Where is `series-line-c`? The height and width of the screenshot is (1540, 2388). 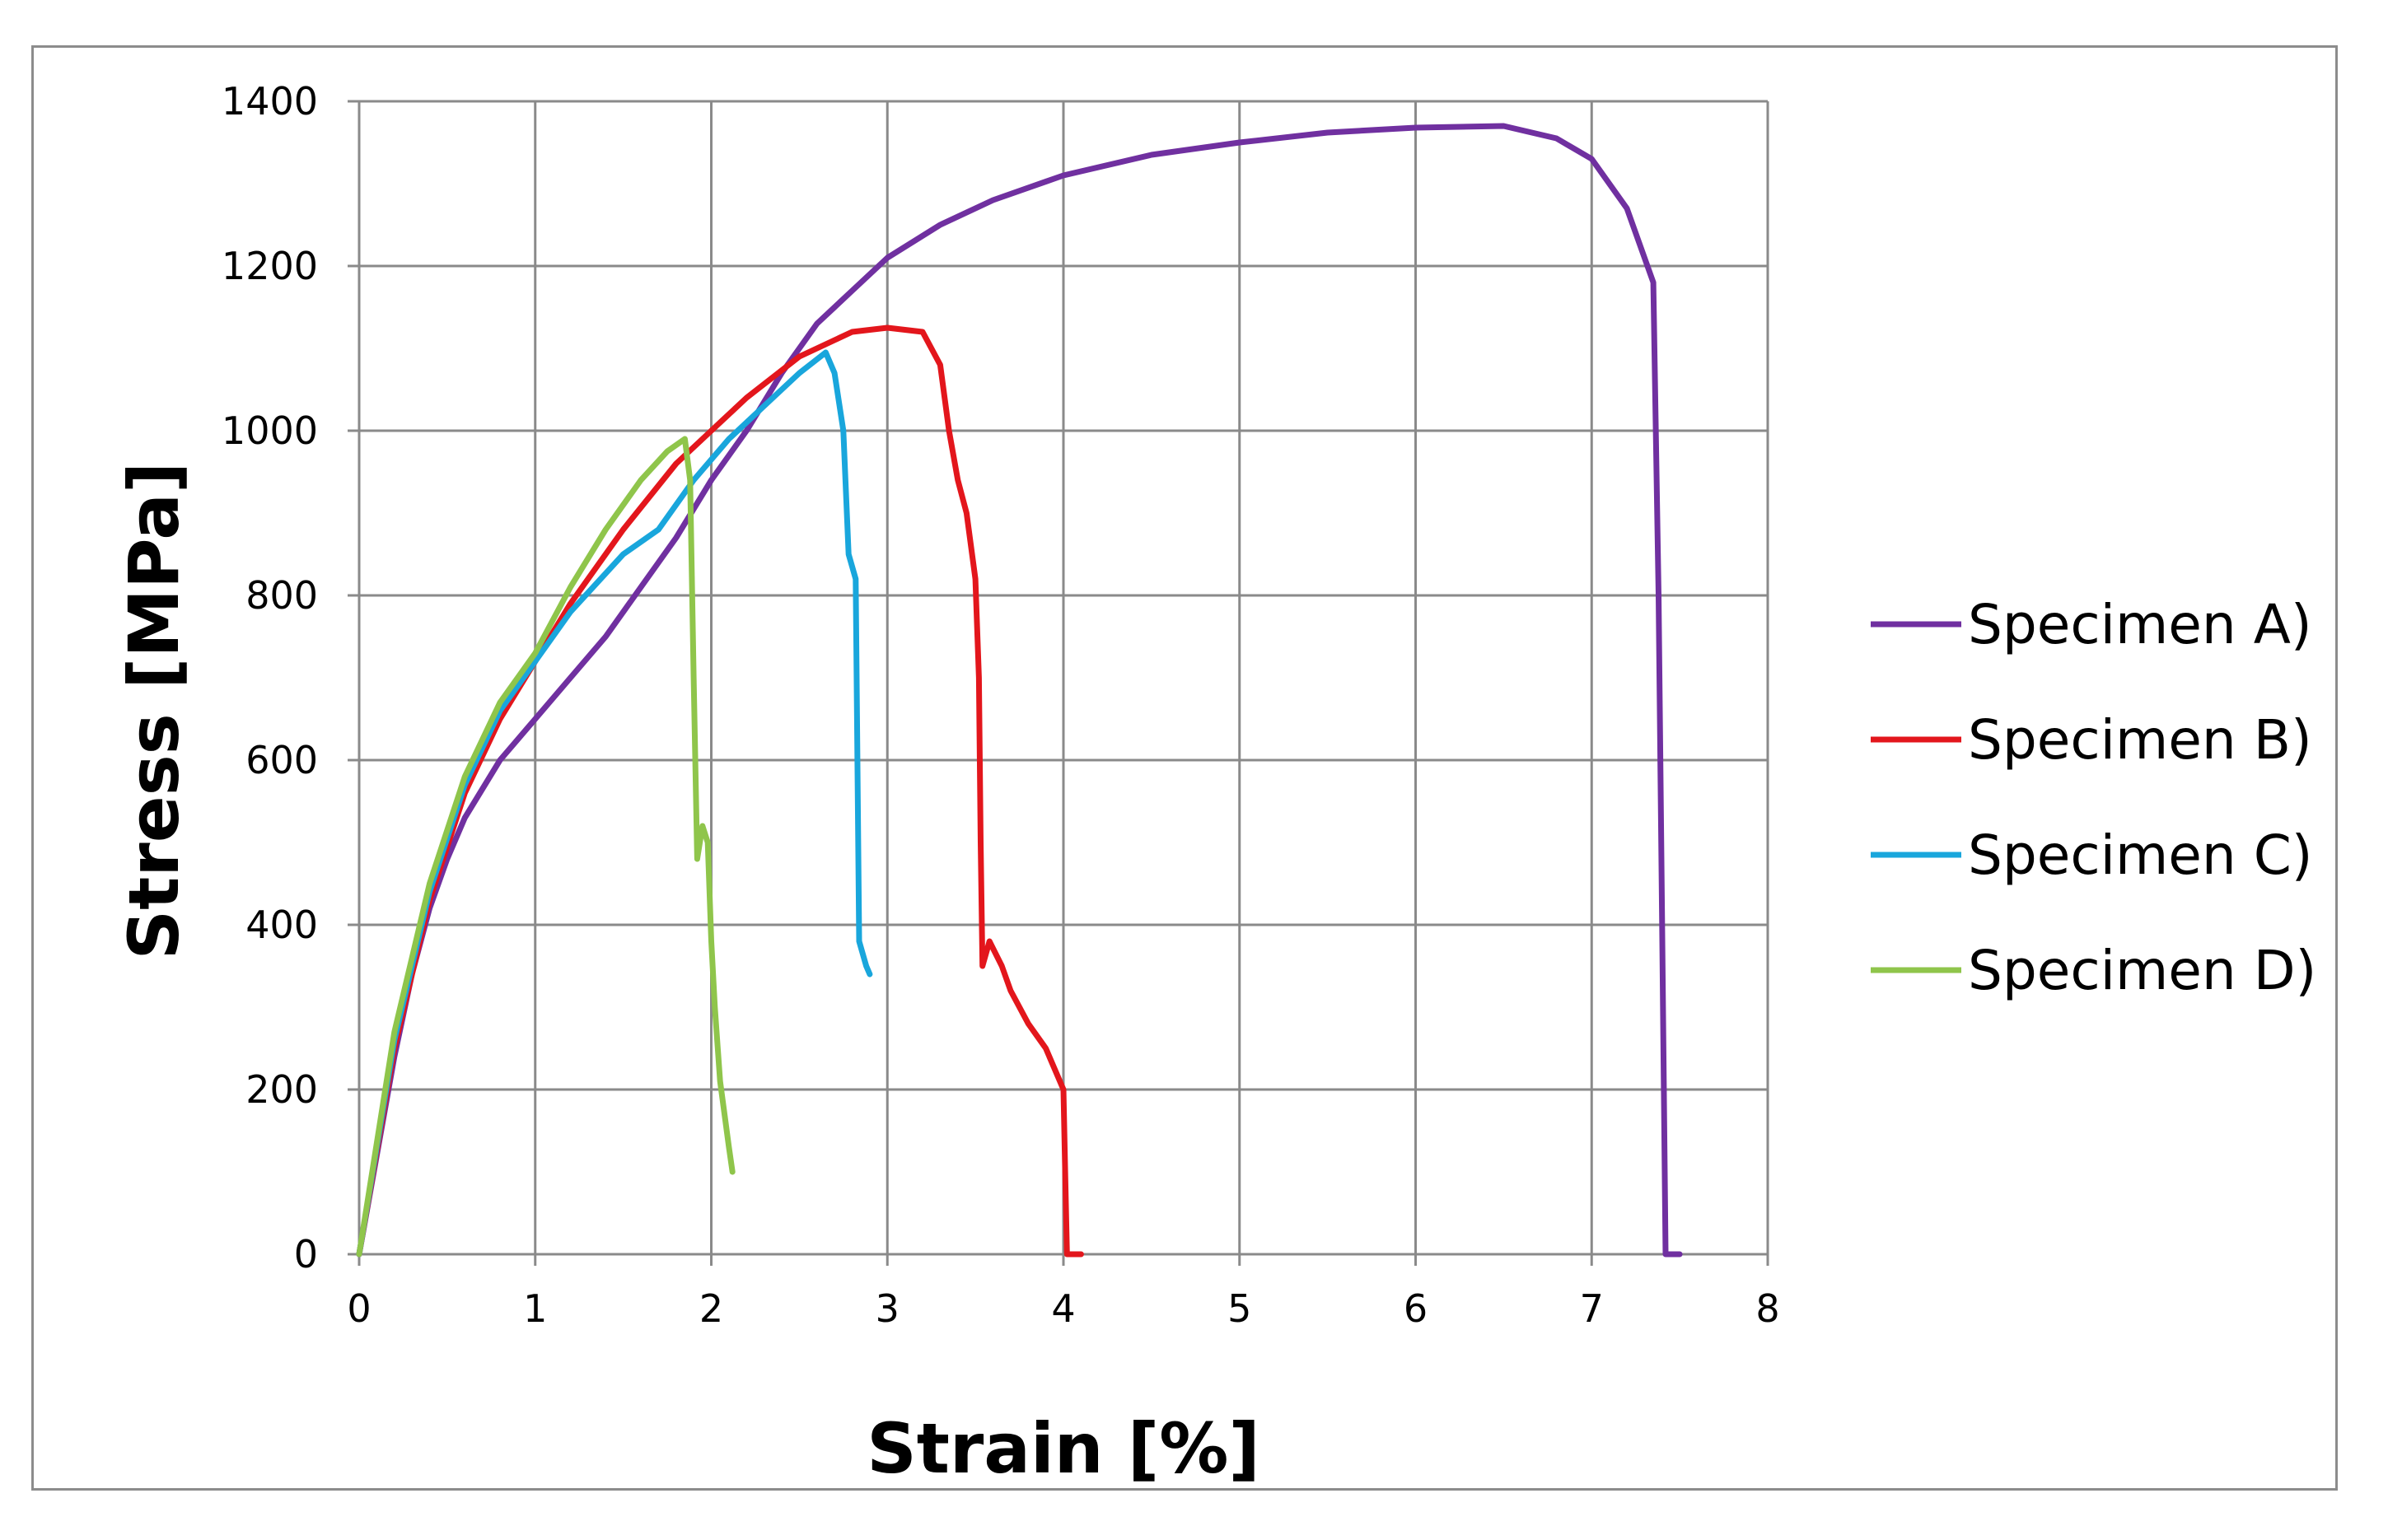 series-line-c is located at coordinates (614, 803).